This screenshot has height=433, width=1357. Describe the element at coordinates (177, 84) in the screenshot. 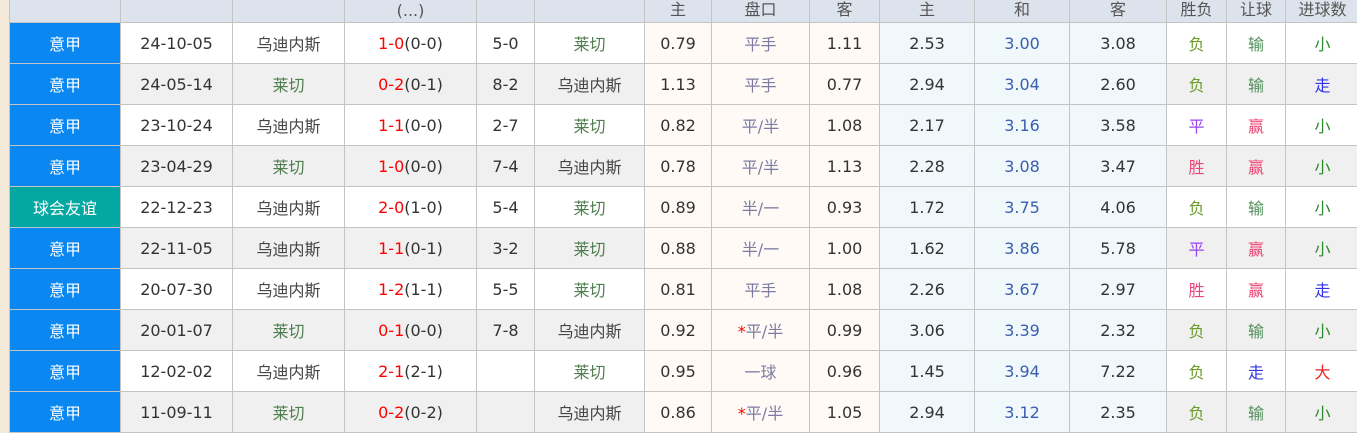

I see `date-cell: 24-05-14` at that location.